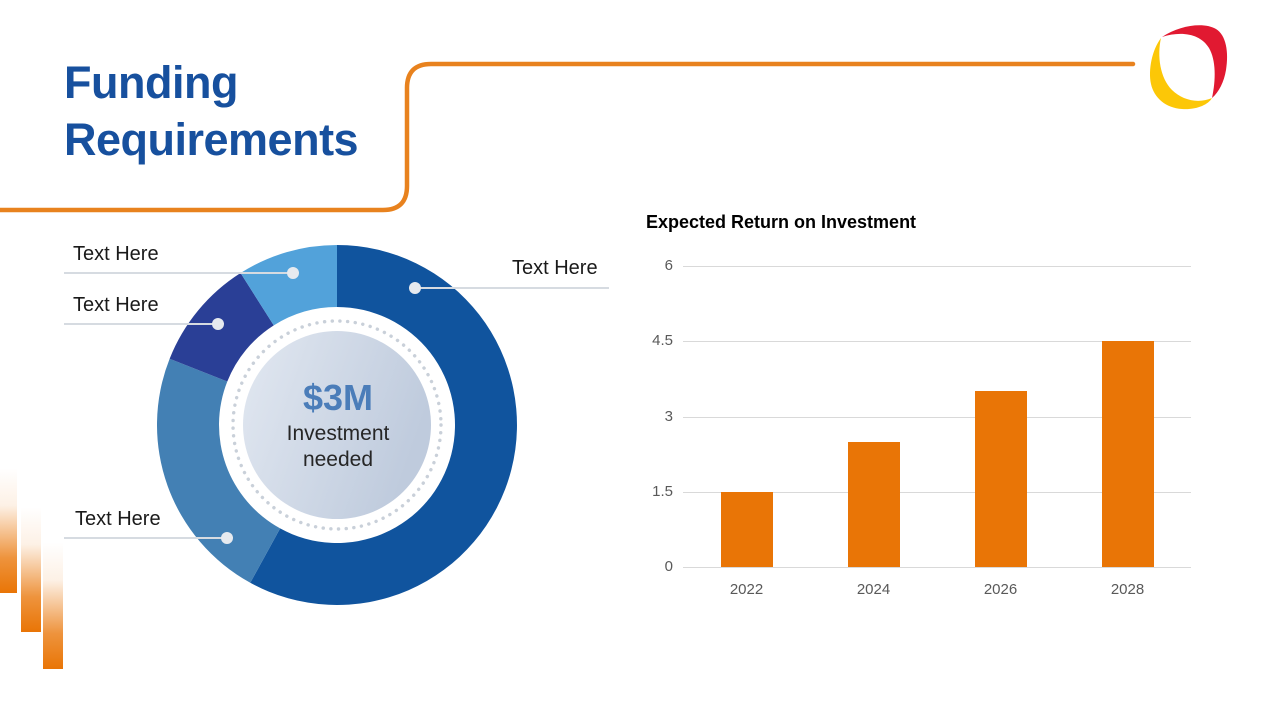 Image resolution: width=1280 pixels, height=720 pixels. Describe the element at coordinates (937, 342) in the screenshot. I see `gridline-4.5` at that location.